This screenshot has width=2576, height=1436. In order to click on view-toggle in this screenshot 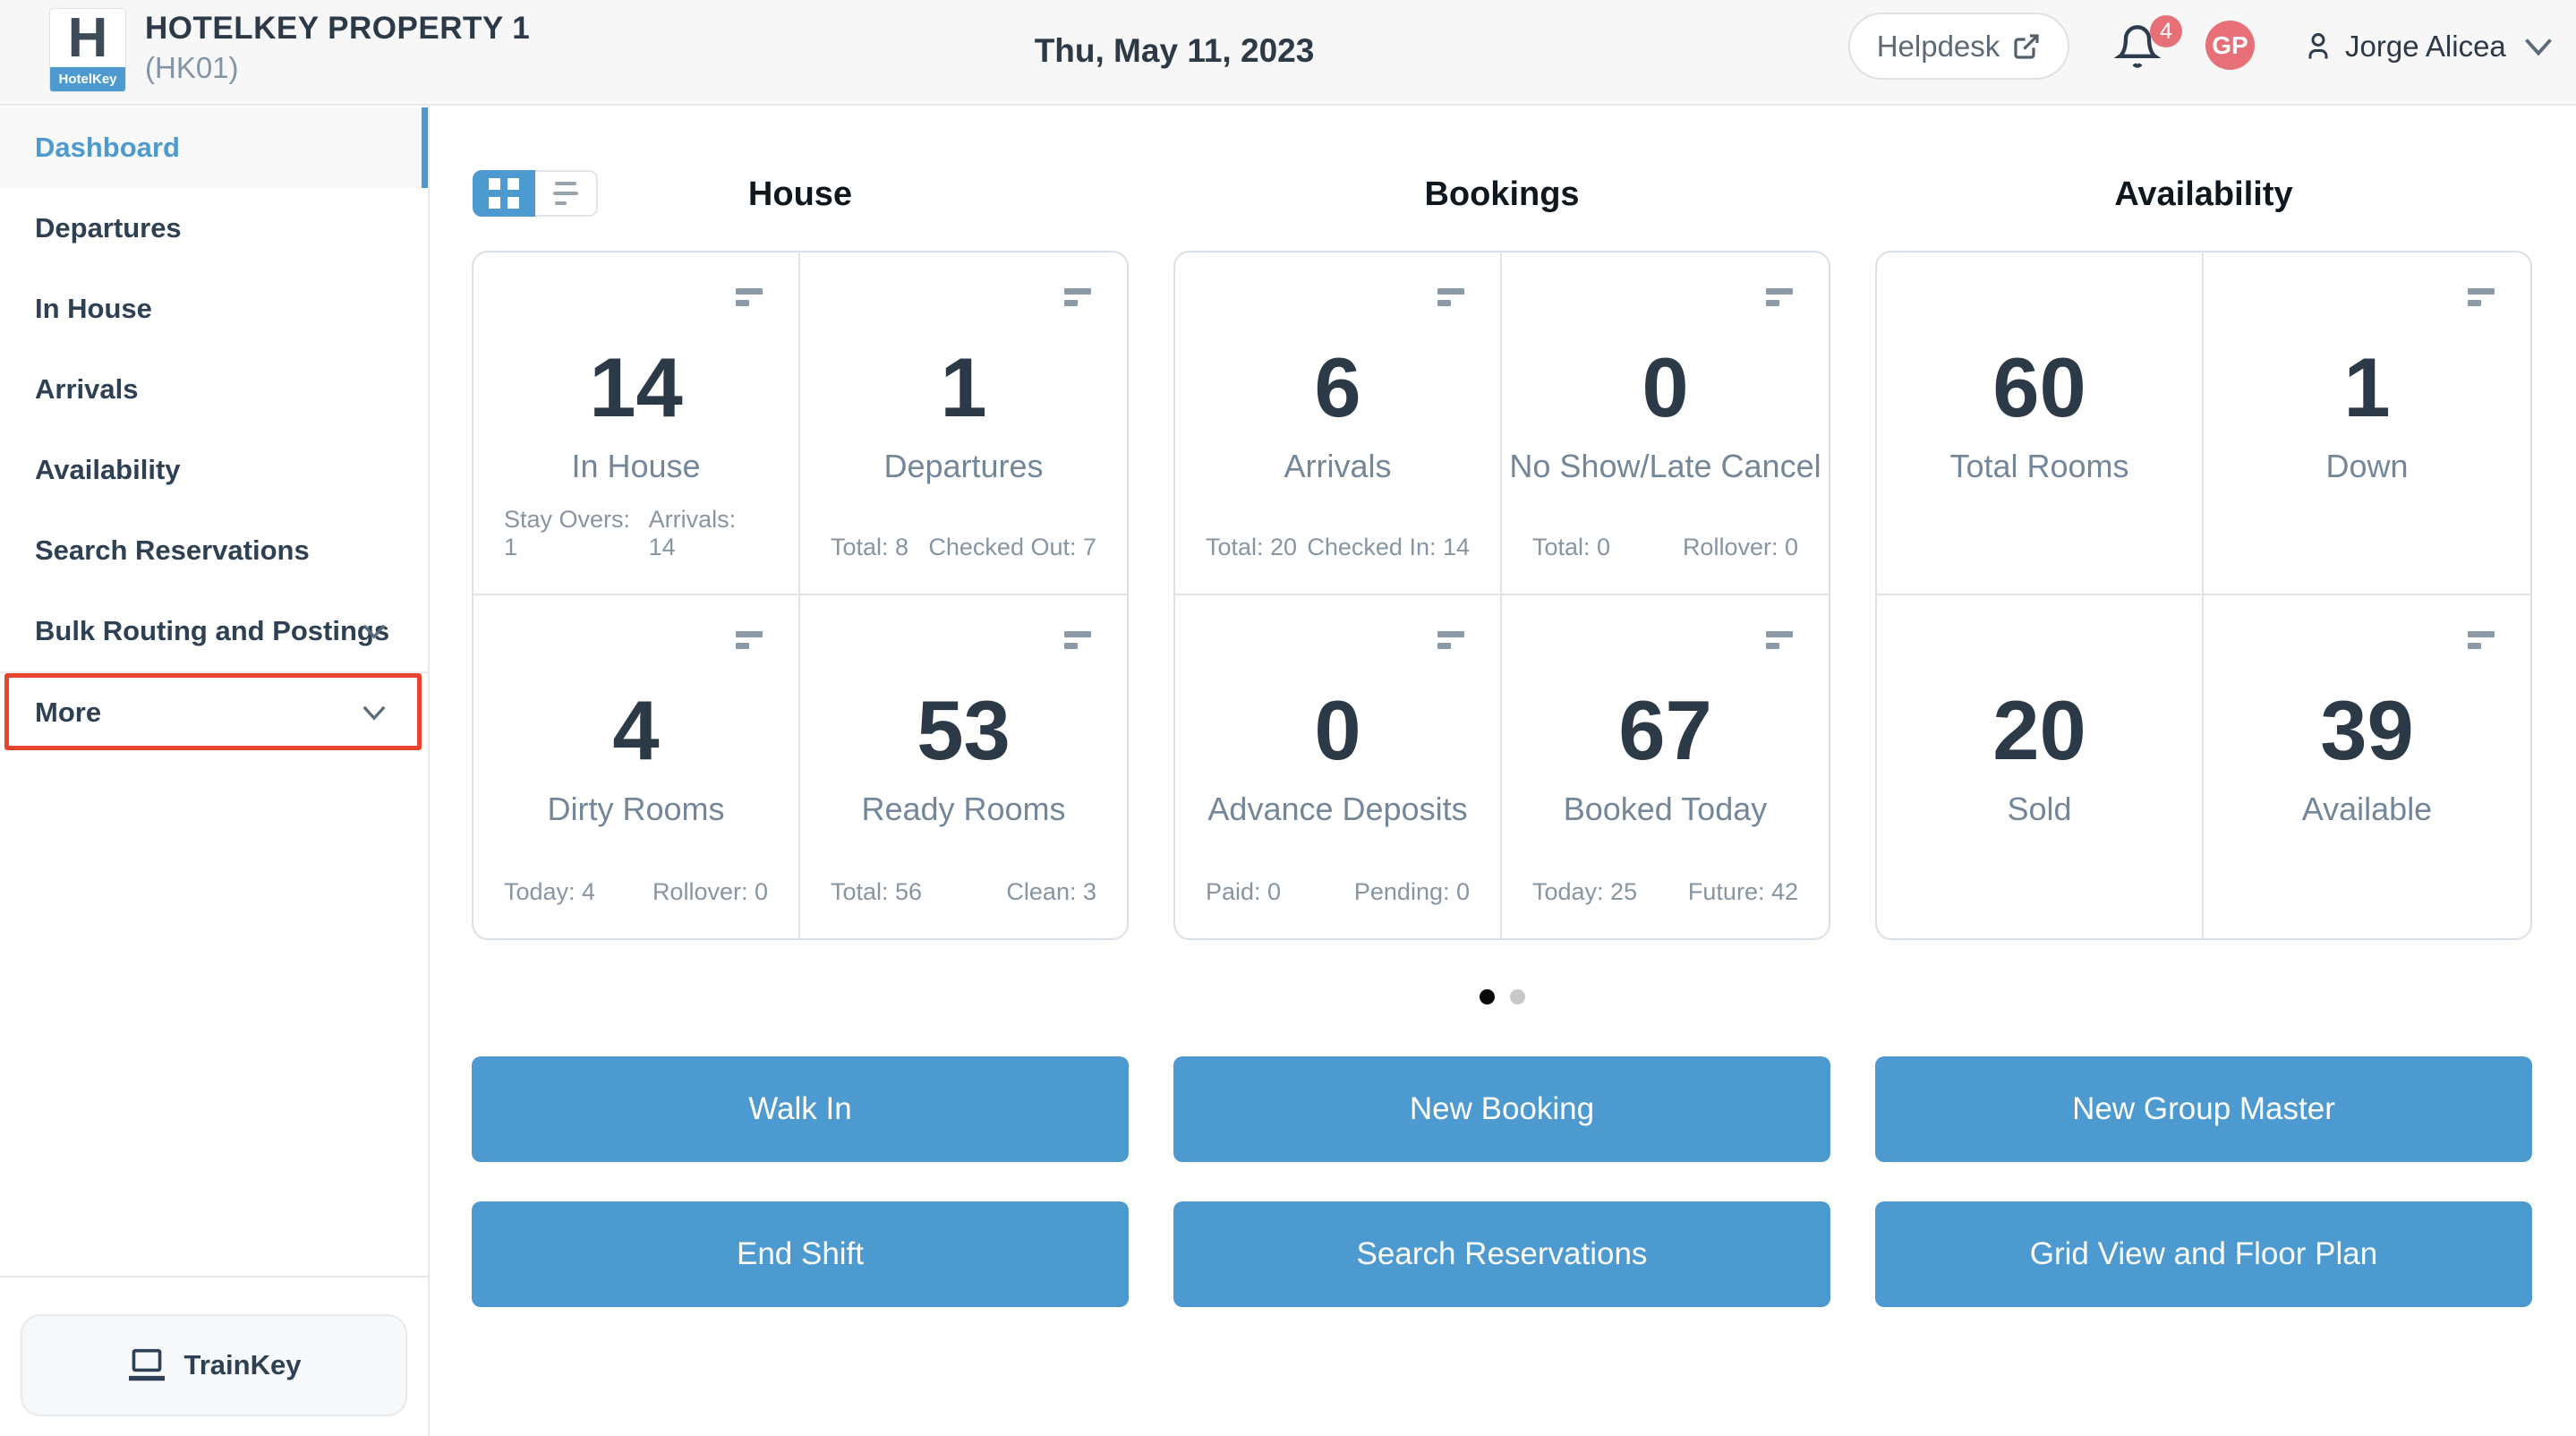, I will do `click(535, 193)`.